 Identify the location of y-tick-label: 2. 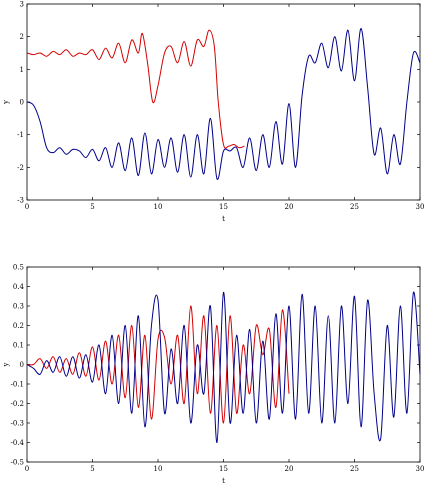
(22, 37).